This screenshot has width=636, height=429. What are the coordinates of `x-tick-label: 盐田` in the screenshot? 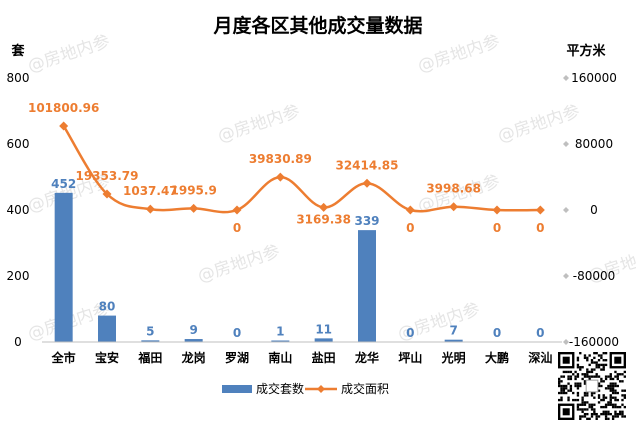 It's located at (324, 357).